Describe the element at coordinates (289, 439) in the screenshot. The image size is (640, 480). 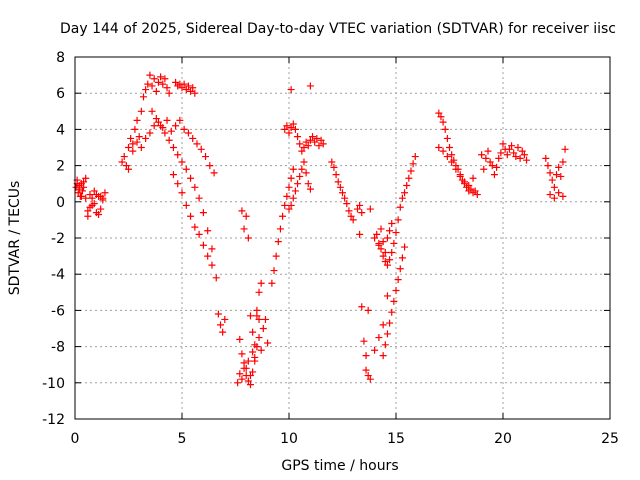
I see `x-tick-label: 10` at that location.